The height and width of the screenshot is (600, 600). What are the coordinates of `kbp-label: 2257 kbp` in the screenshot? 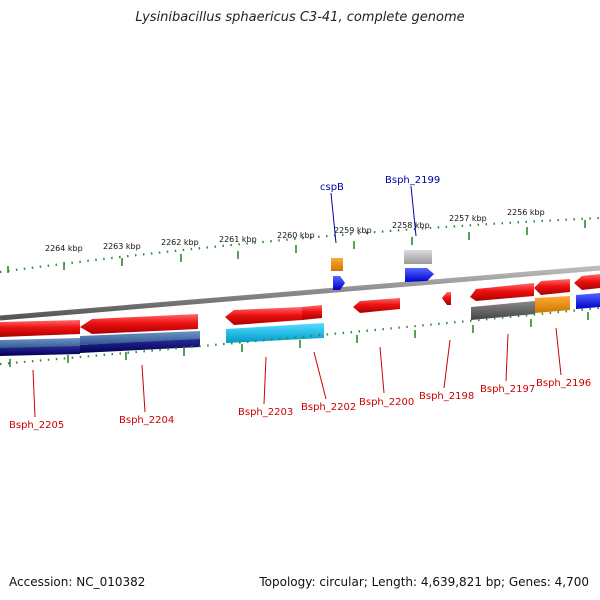 It's located at (468, 218).